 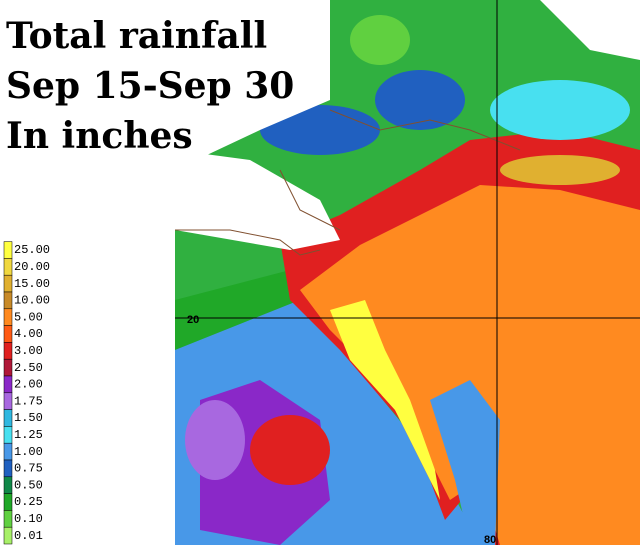 I want to click on legend-label: 15.00, so click(x=32, y=284).